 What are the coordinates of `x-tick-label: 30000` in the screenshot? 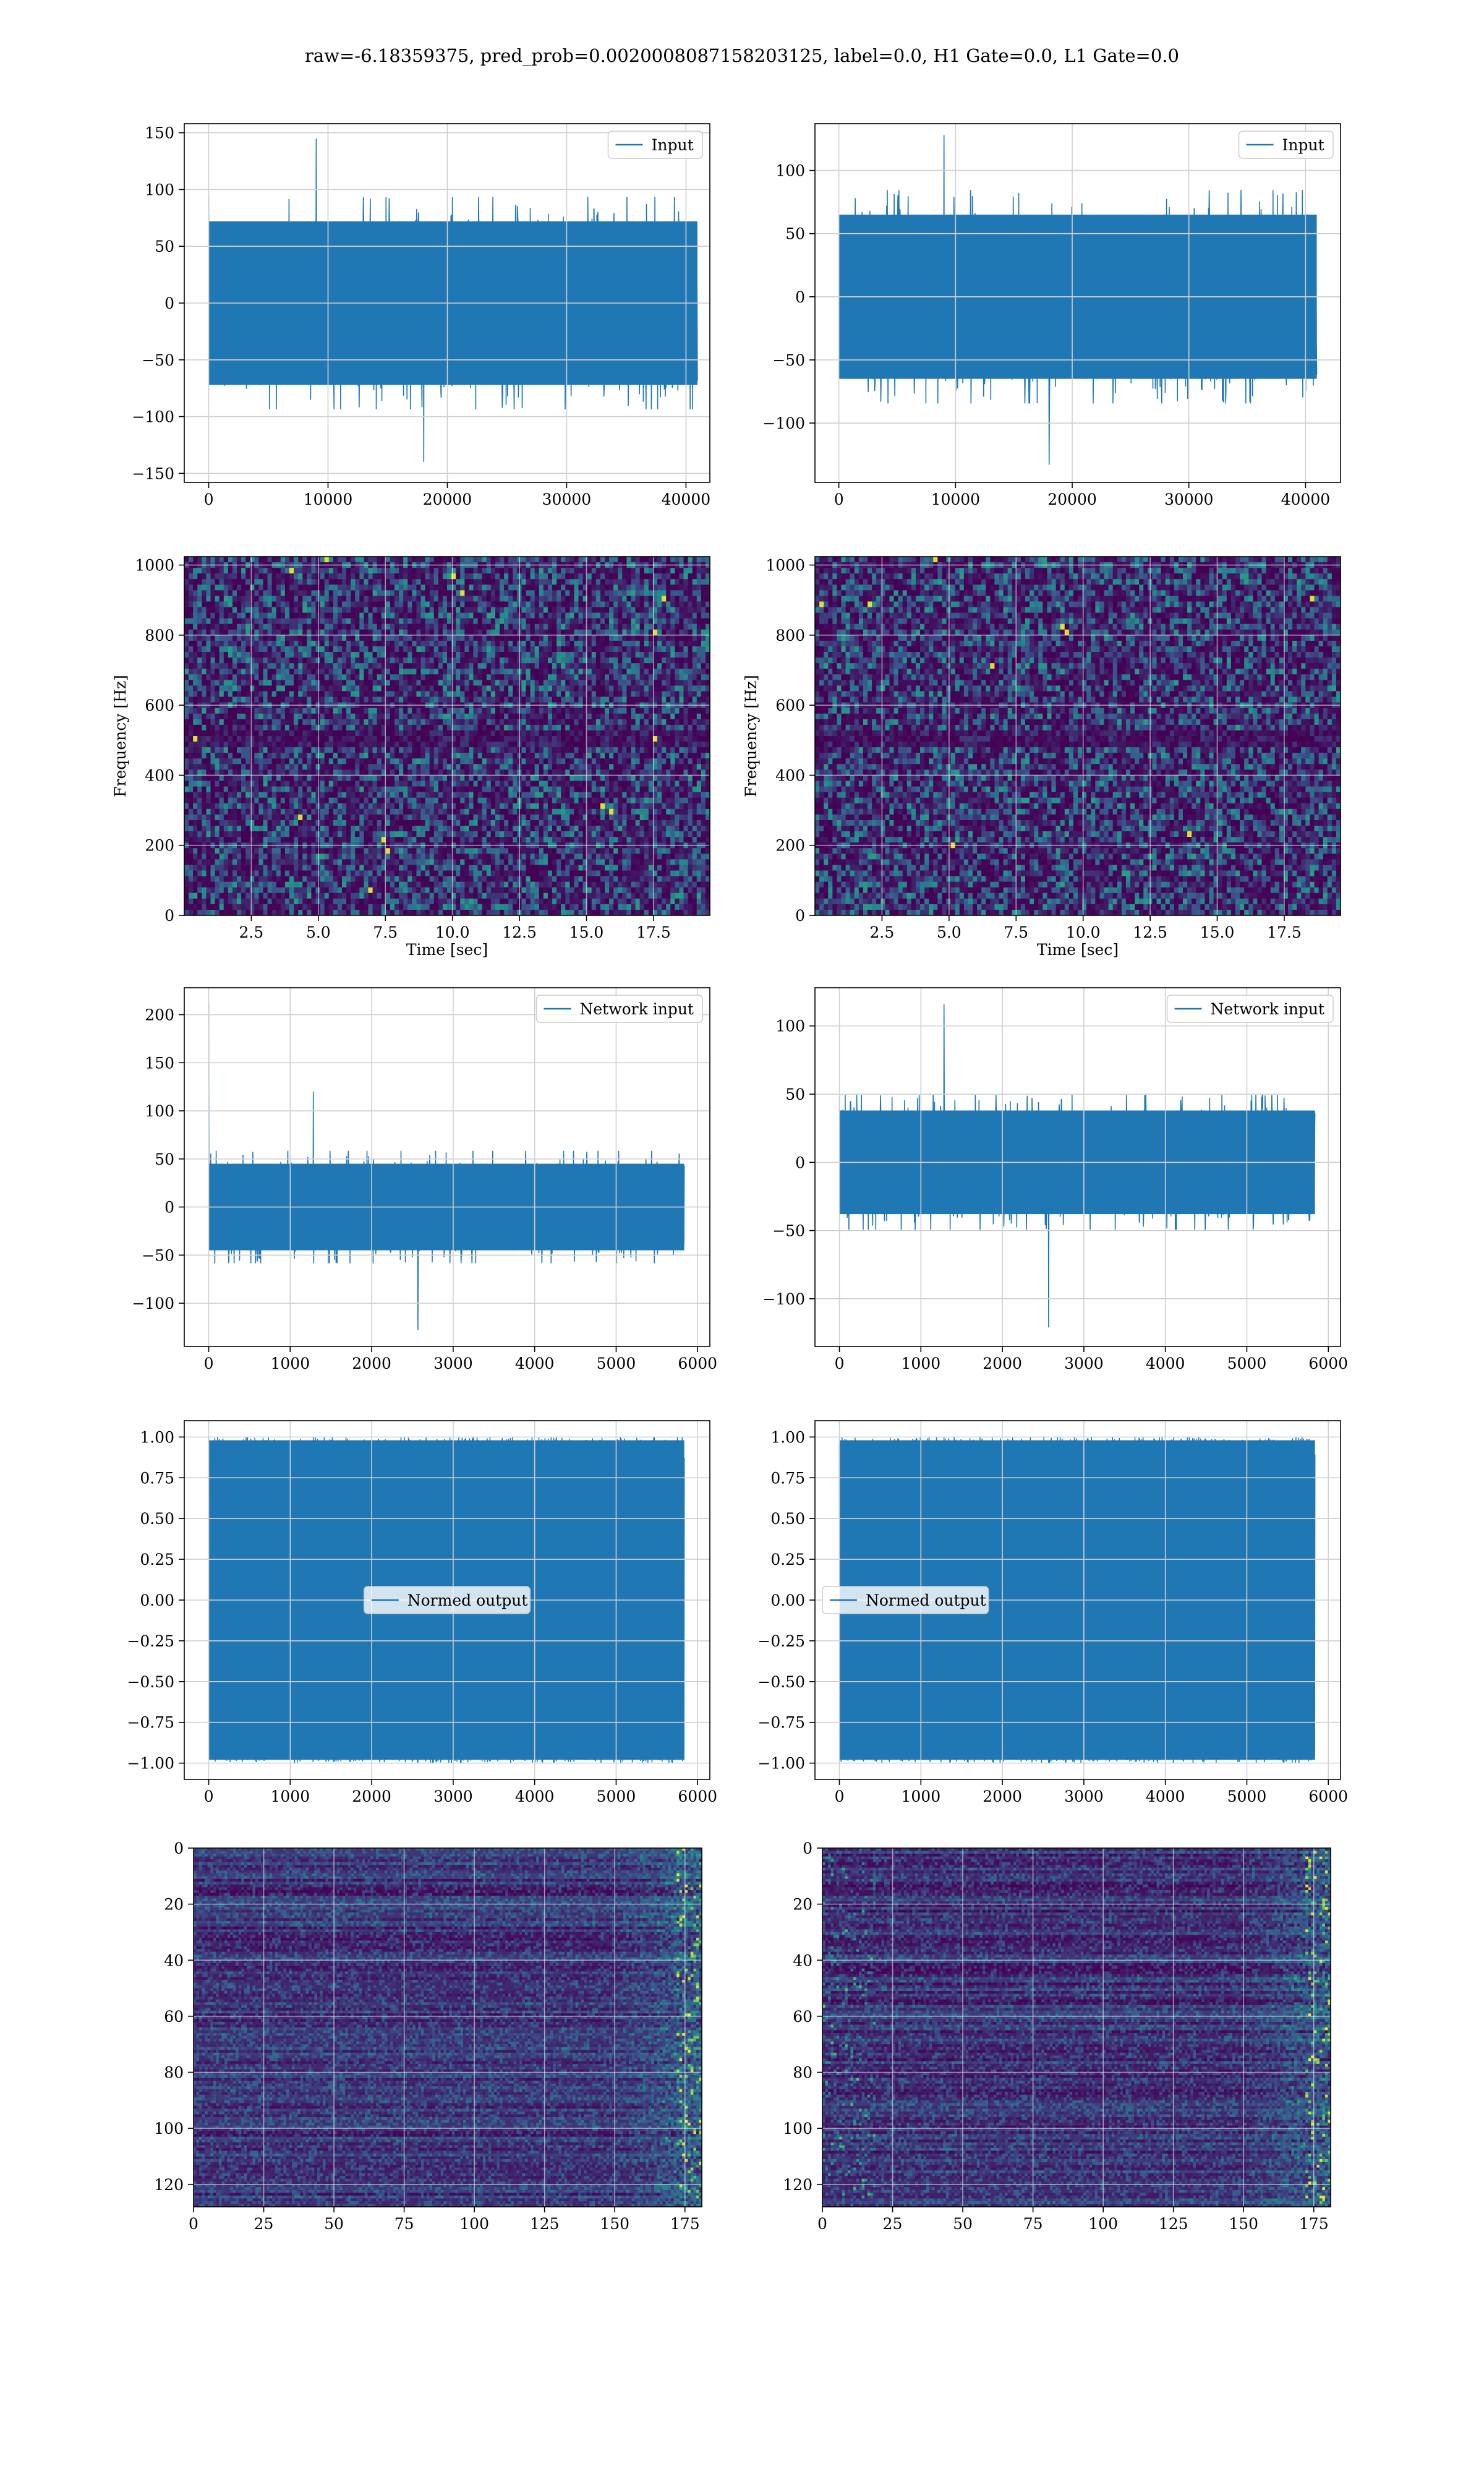 It's located at (1189, 499).